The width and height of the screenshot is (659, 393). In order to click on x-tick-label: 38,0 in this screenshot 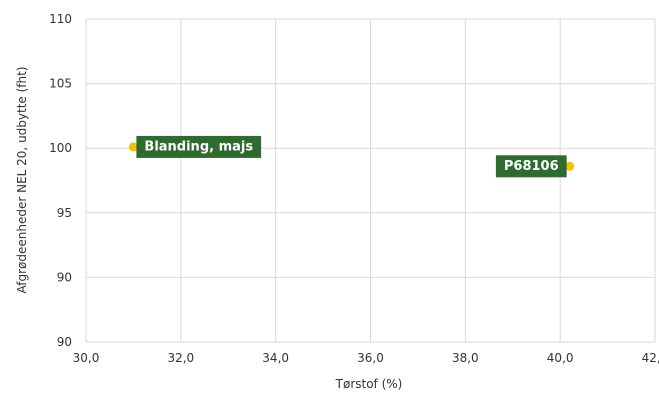, I will do `click(465, 358)`.